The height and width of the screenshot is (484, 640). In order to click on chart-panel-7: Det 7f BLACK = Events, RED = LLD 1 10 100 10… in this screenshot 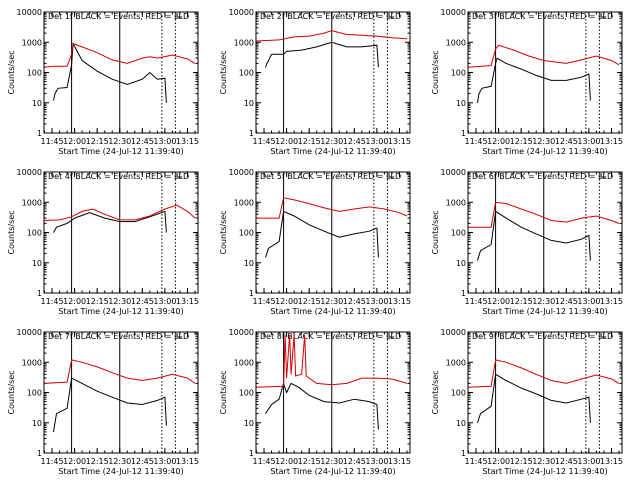, I will do `click(103, 402)`.